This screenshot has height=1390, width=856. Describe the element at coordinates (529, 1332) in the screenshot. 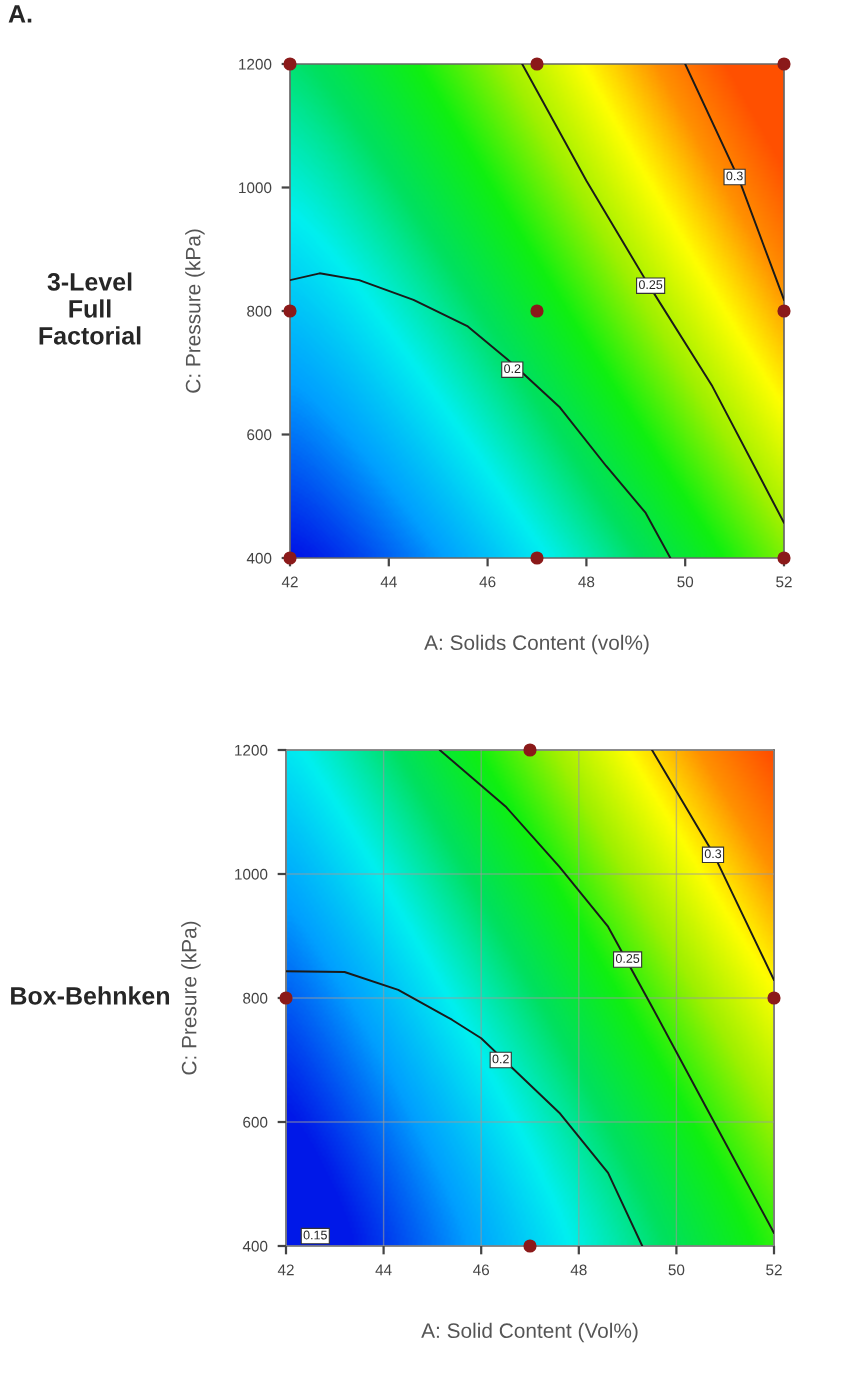

I see `x-axis-title: A: Solid Content (Vol%)` at that location.